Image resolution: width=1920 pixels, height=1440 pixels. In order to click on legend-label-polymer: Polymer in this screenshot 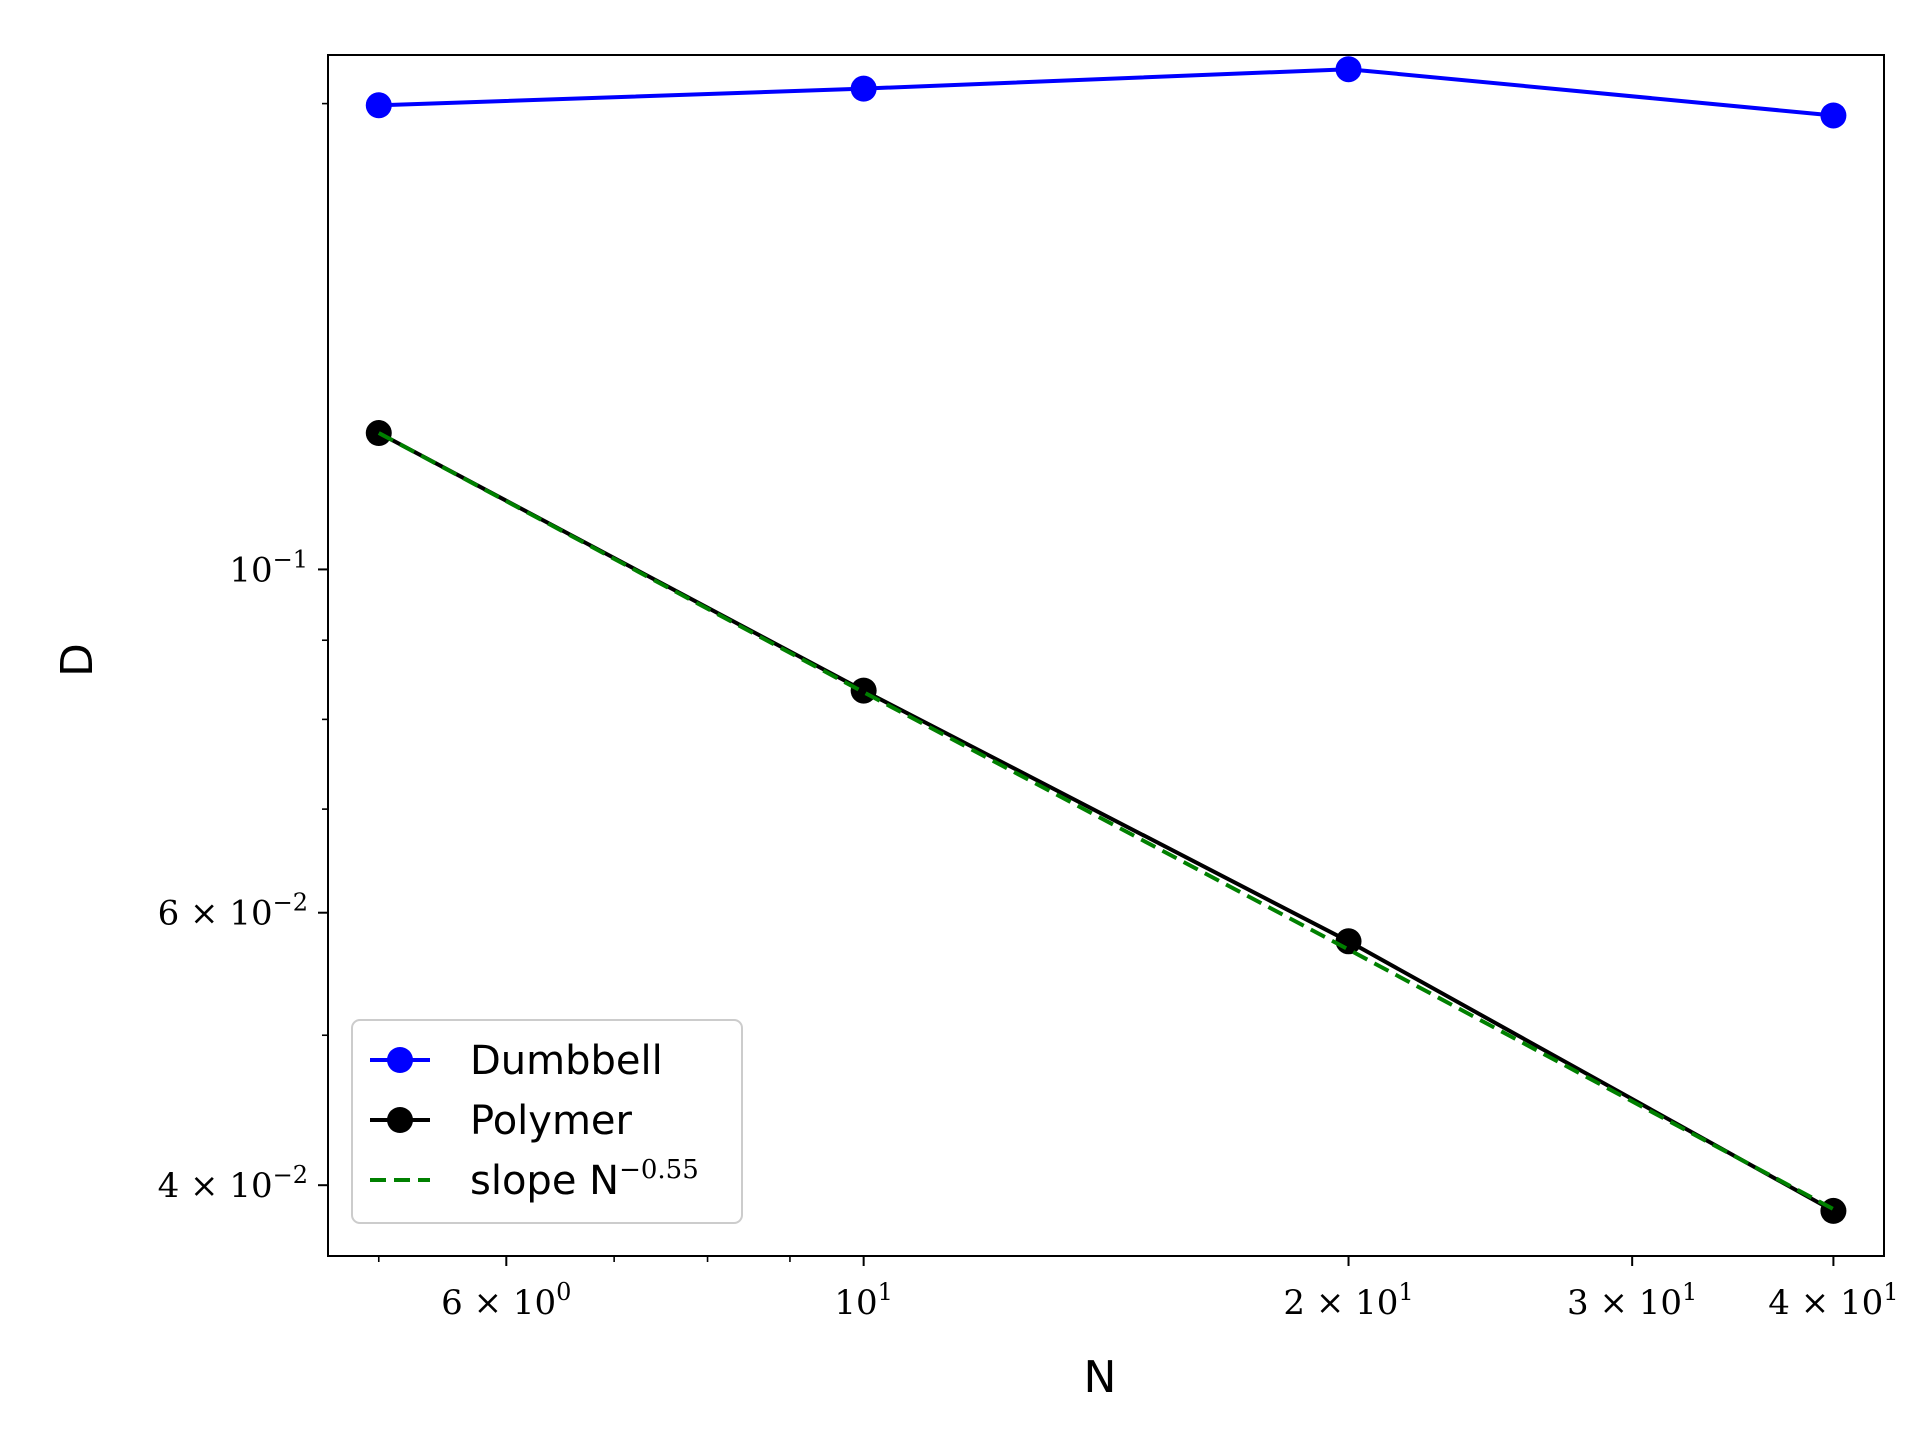, I will do `click(551, 1121)`.